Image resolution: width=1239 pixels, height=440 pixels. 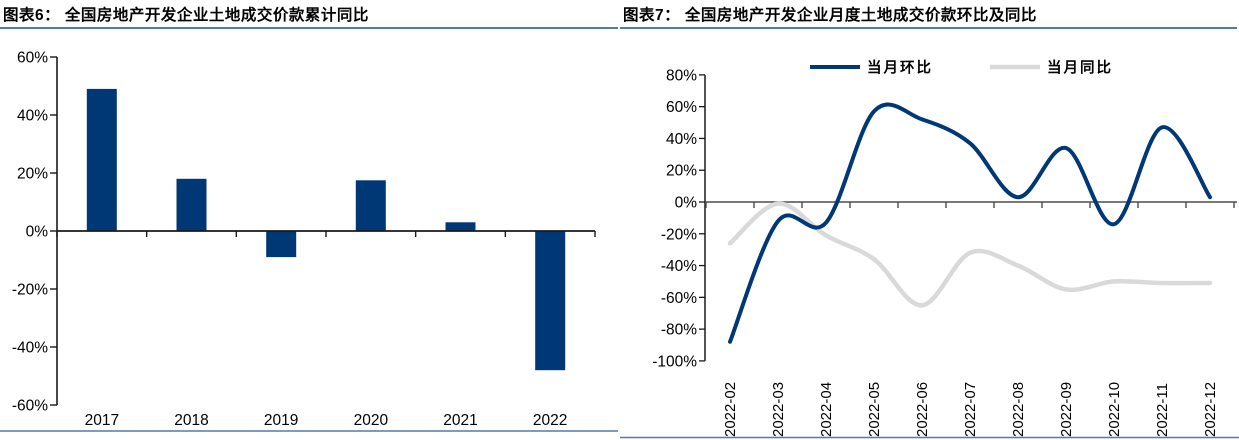 I want to click on bar-2021, so click(x=460, y=226).